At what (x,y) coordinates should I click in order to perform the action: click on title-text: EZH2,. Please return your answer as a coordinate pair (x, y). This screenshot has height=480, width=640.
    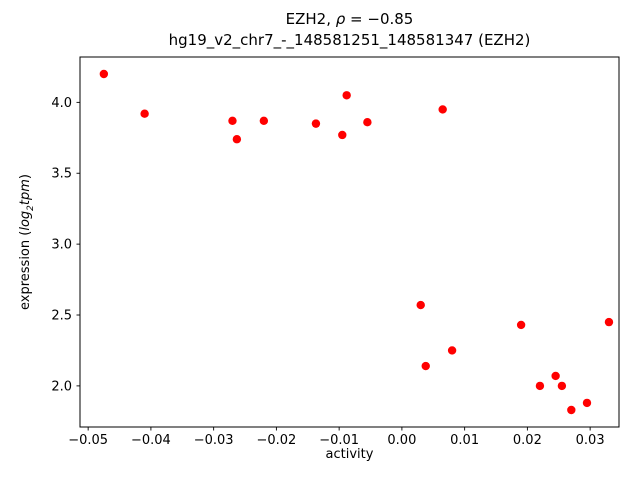
    Looking at the image, I should click on (310, 19).